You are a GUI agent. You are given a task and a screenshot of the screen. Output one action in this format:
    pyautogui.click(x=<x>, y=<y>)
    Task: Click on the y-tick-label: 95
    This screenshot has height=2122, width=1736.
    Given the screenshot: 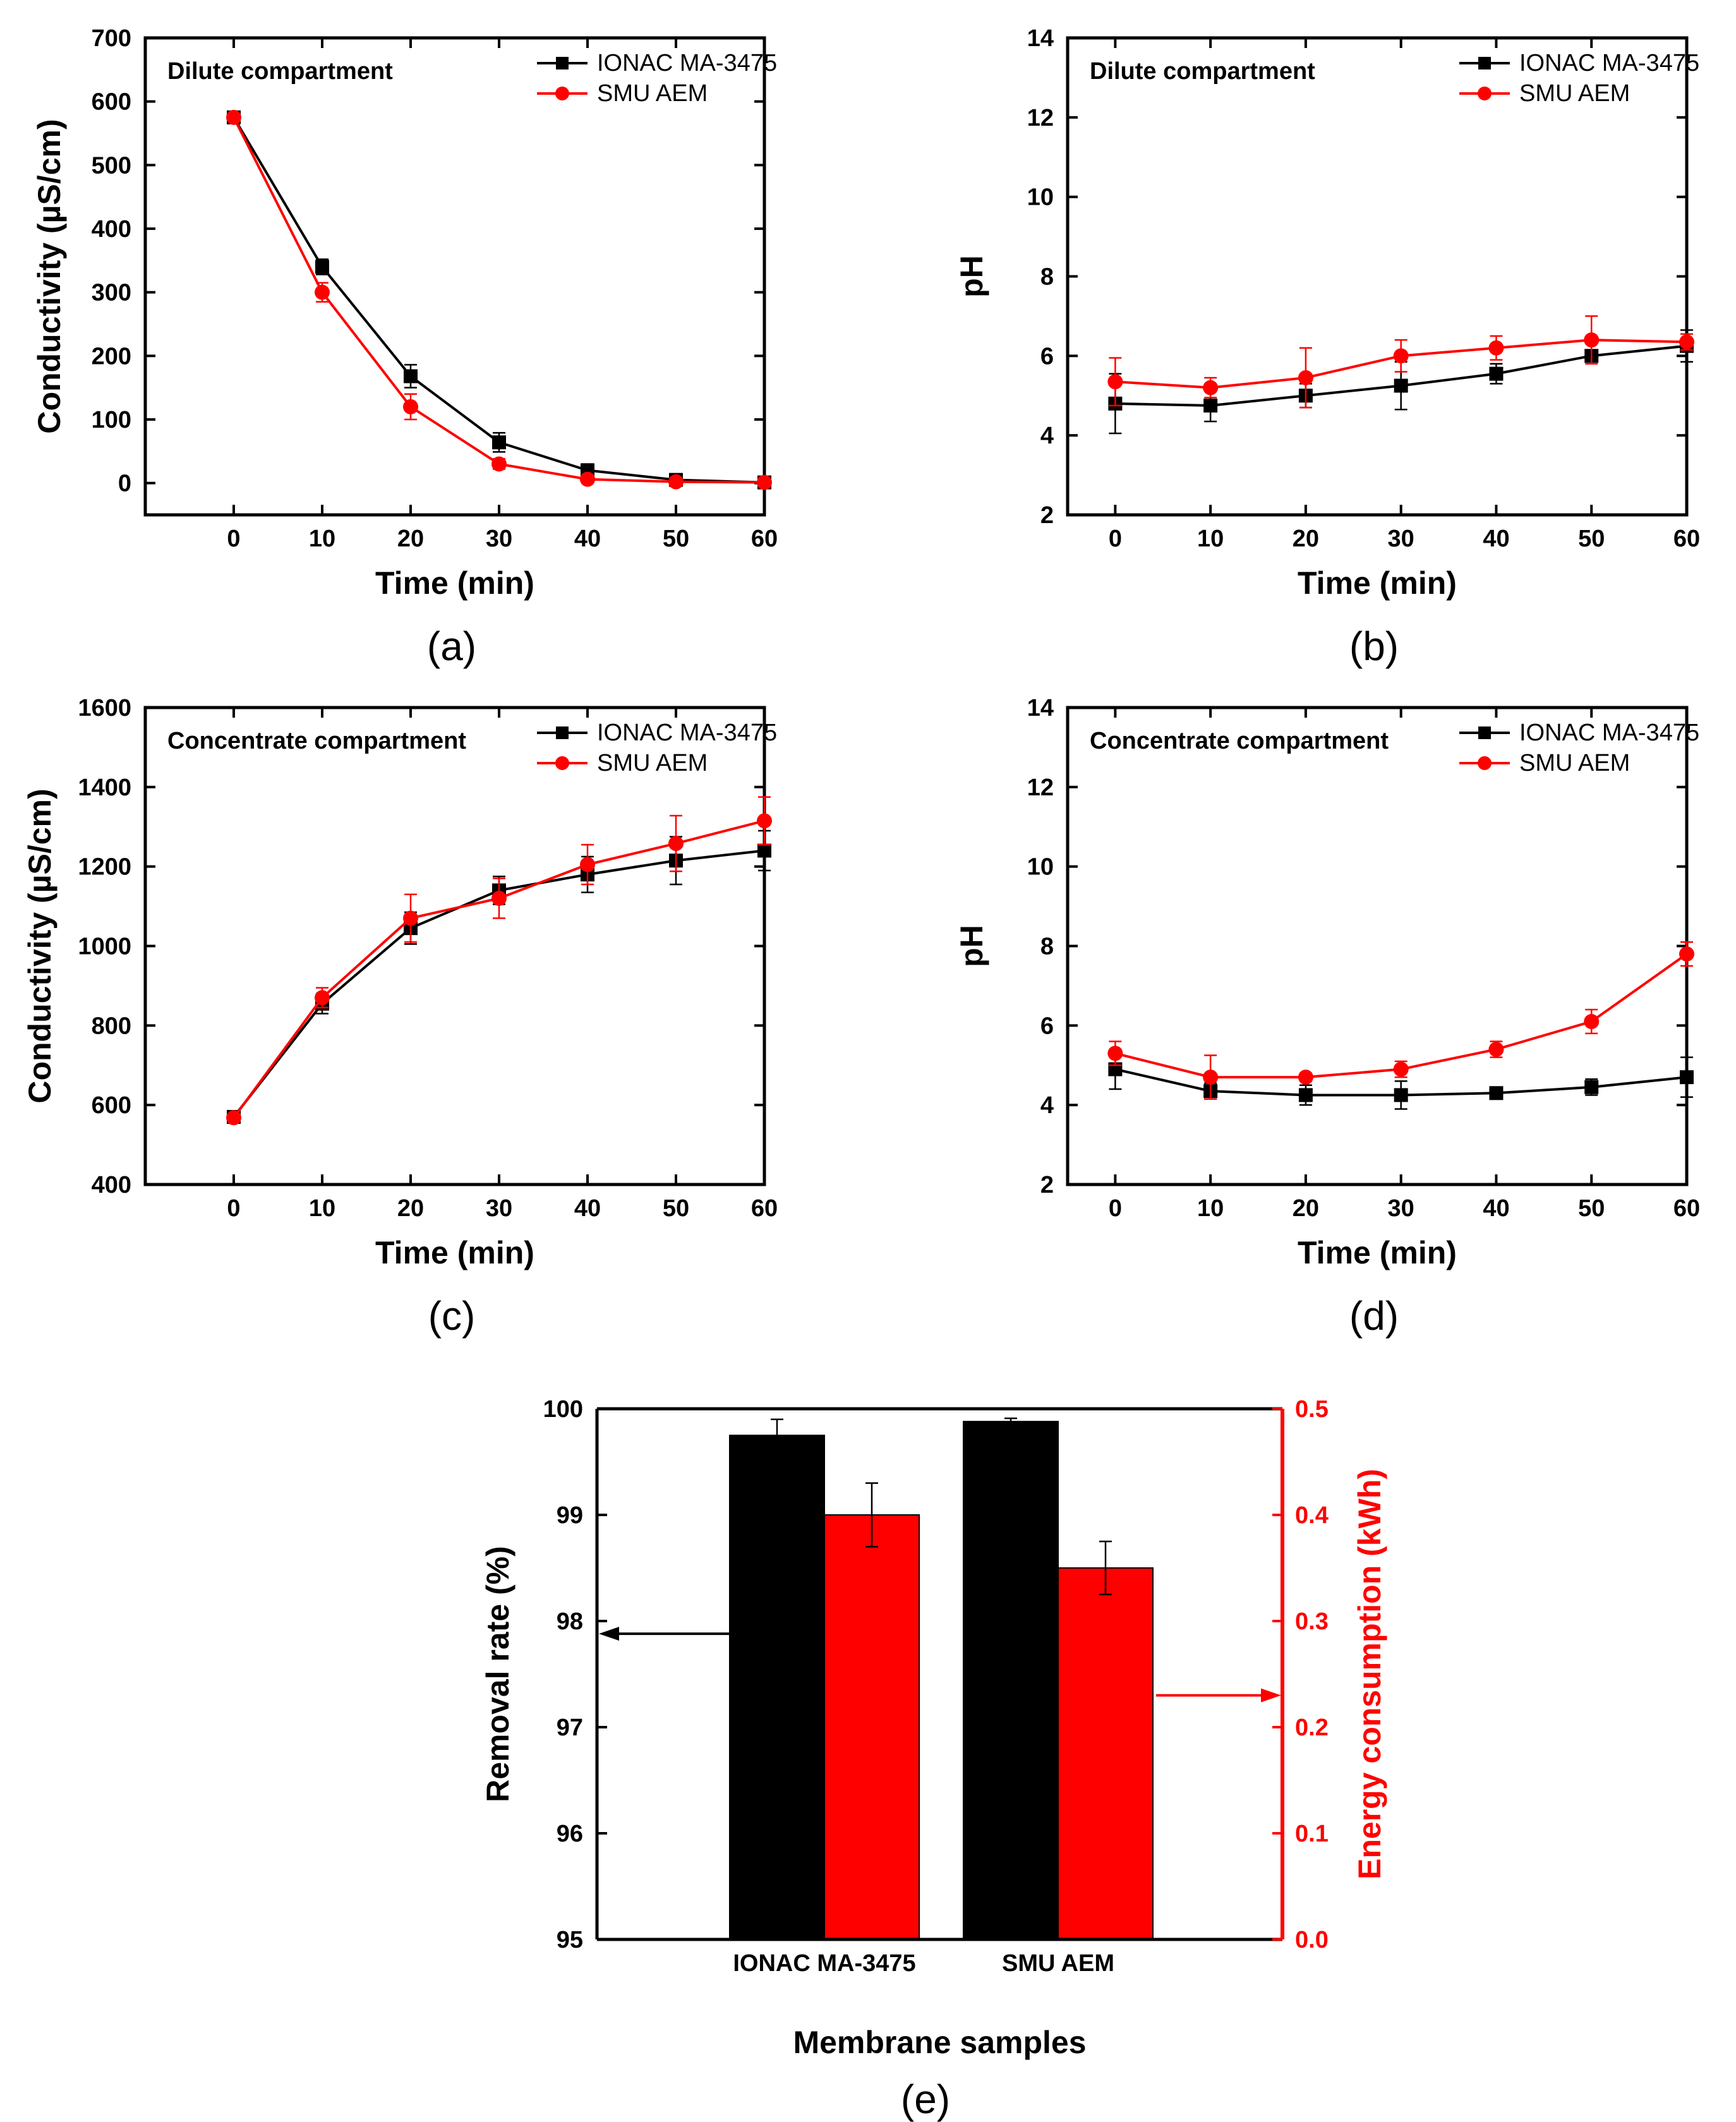 What is the action you would take?
    pyautogui.click(x=570, y=1940)
    